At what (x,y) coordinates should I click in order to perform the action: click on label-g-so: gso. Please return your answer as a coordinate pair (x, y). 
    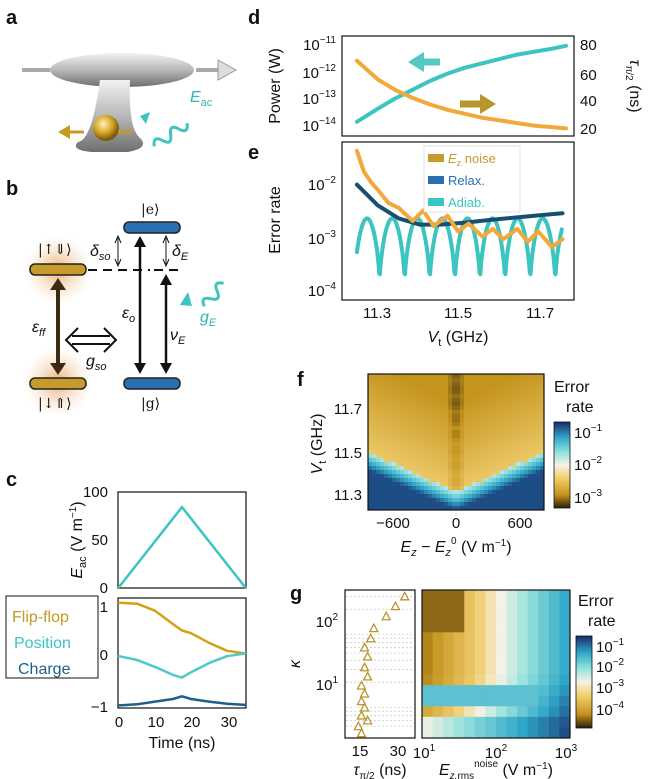
    Looking at the image, I should click on (96, 363).